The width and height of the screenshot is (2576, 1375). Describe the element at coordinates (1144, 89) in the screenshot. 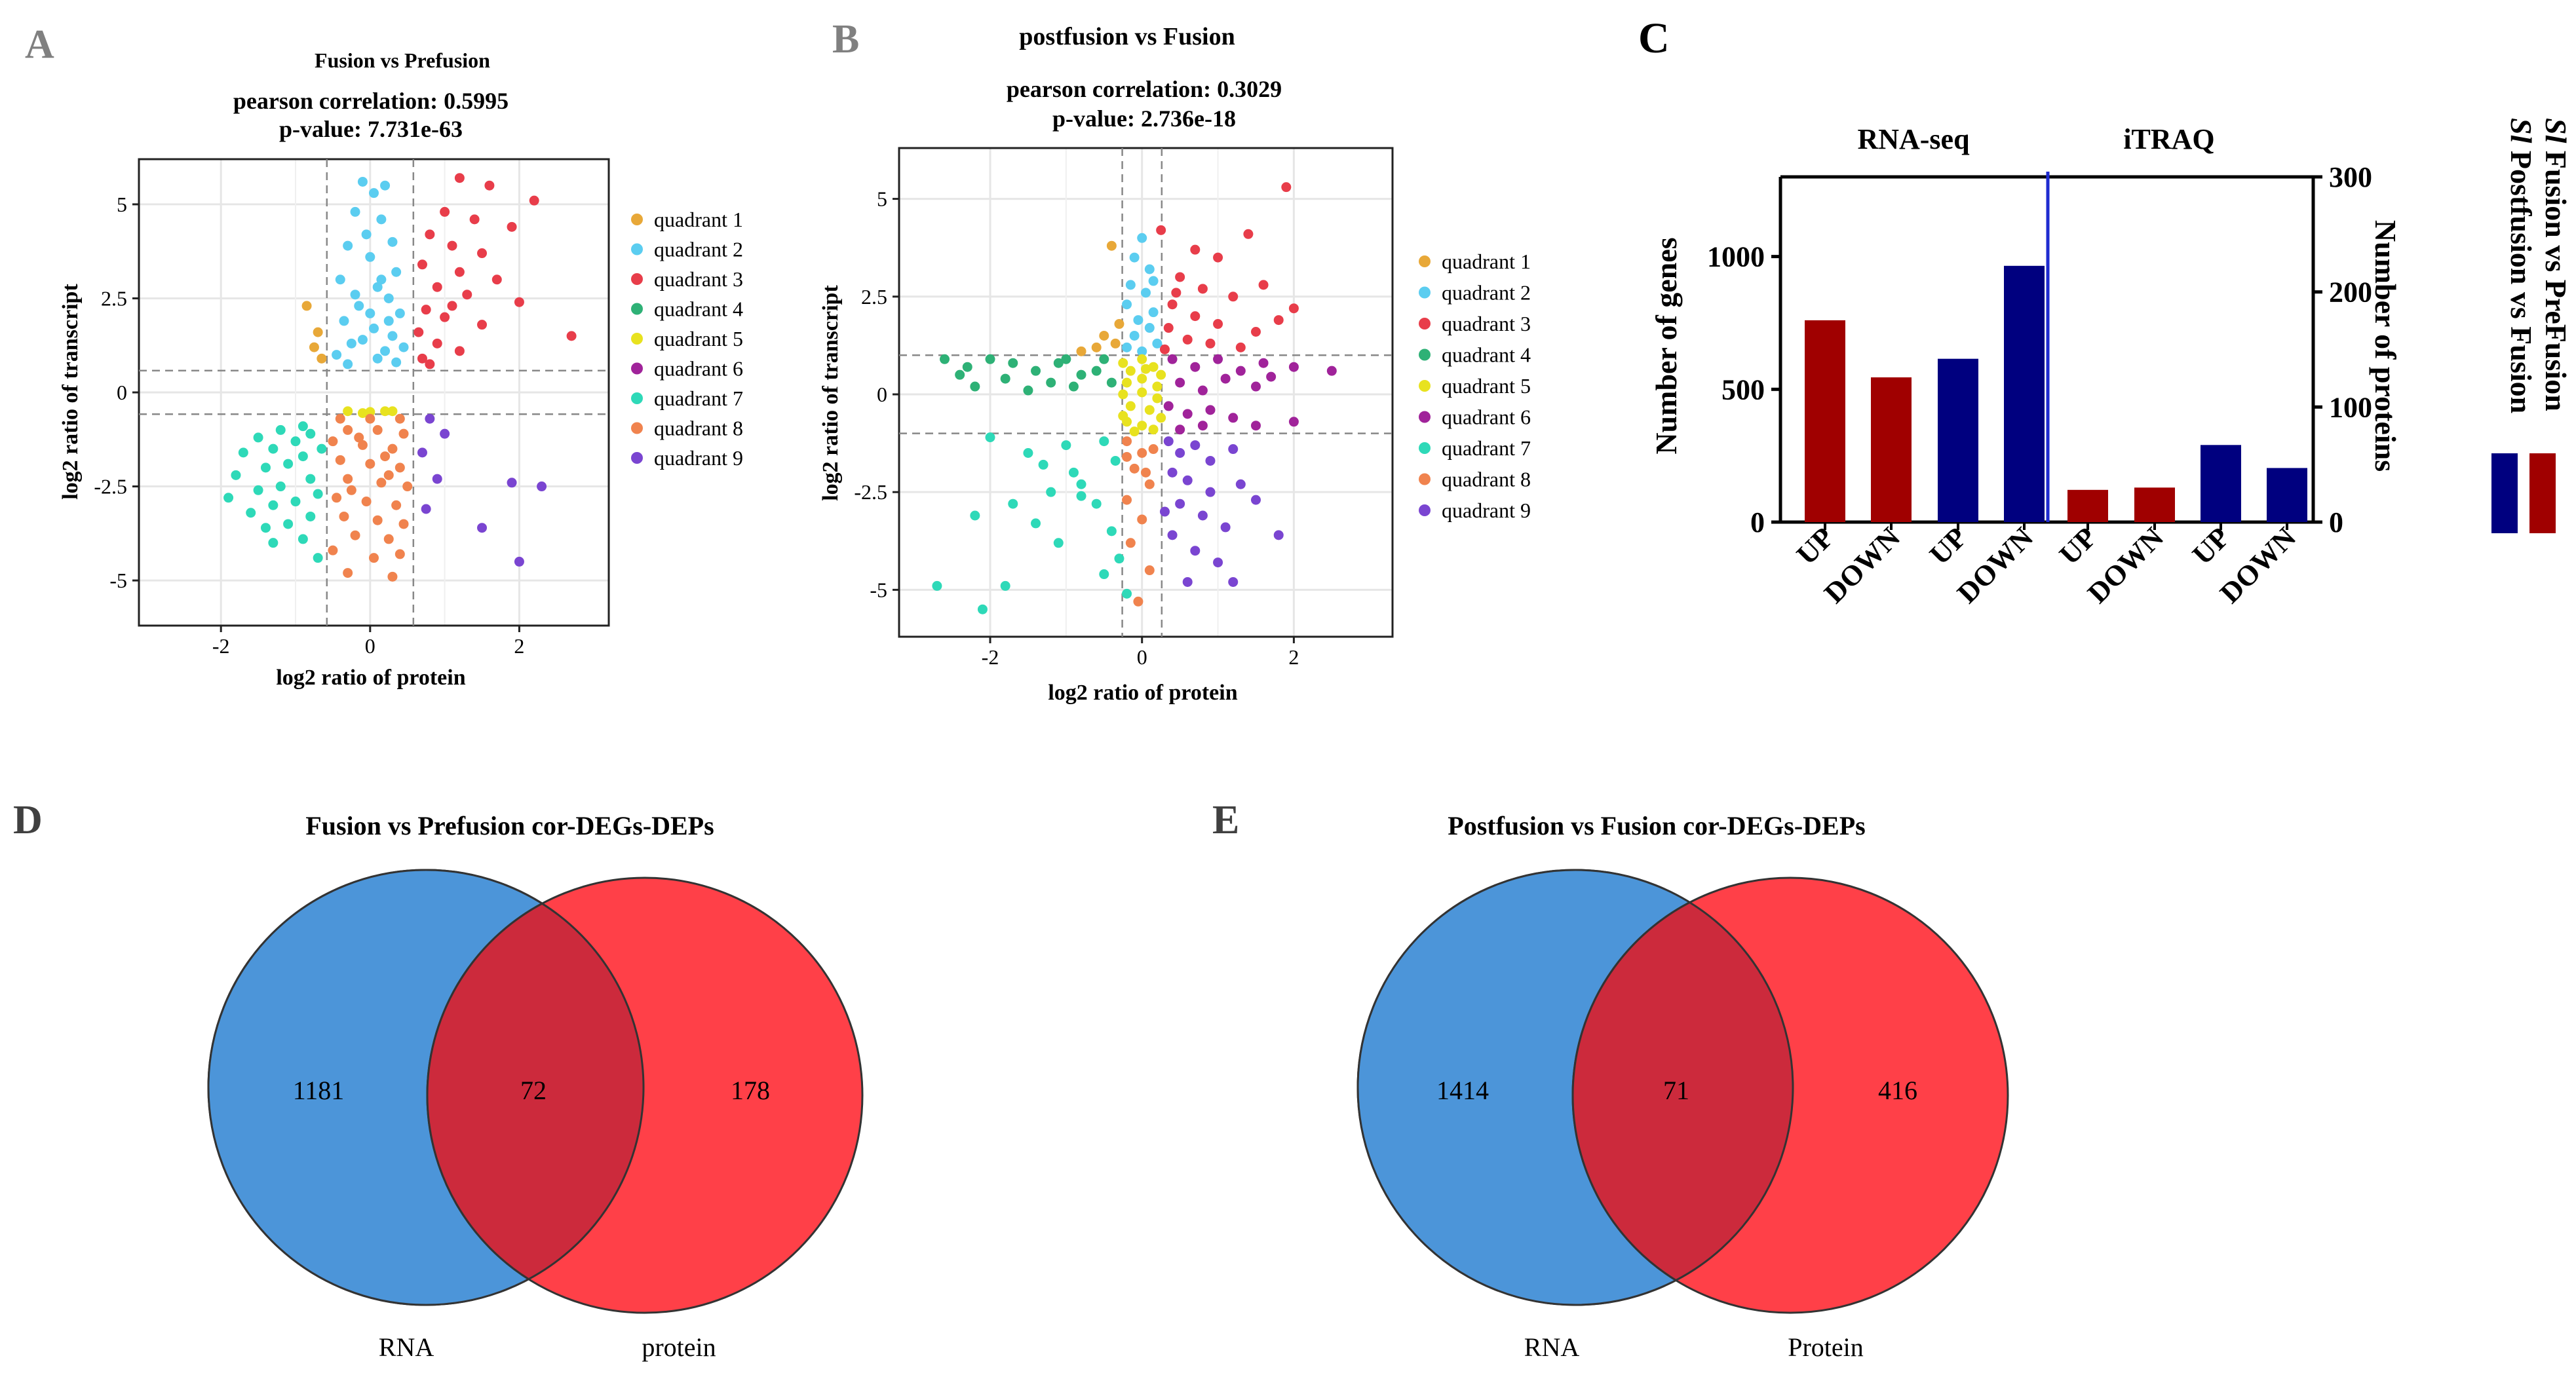

I see `scatter-b-pearson: pearson correlation: 0.3029` at that location.